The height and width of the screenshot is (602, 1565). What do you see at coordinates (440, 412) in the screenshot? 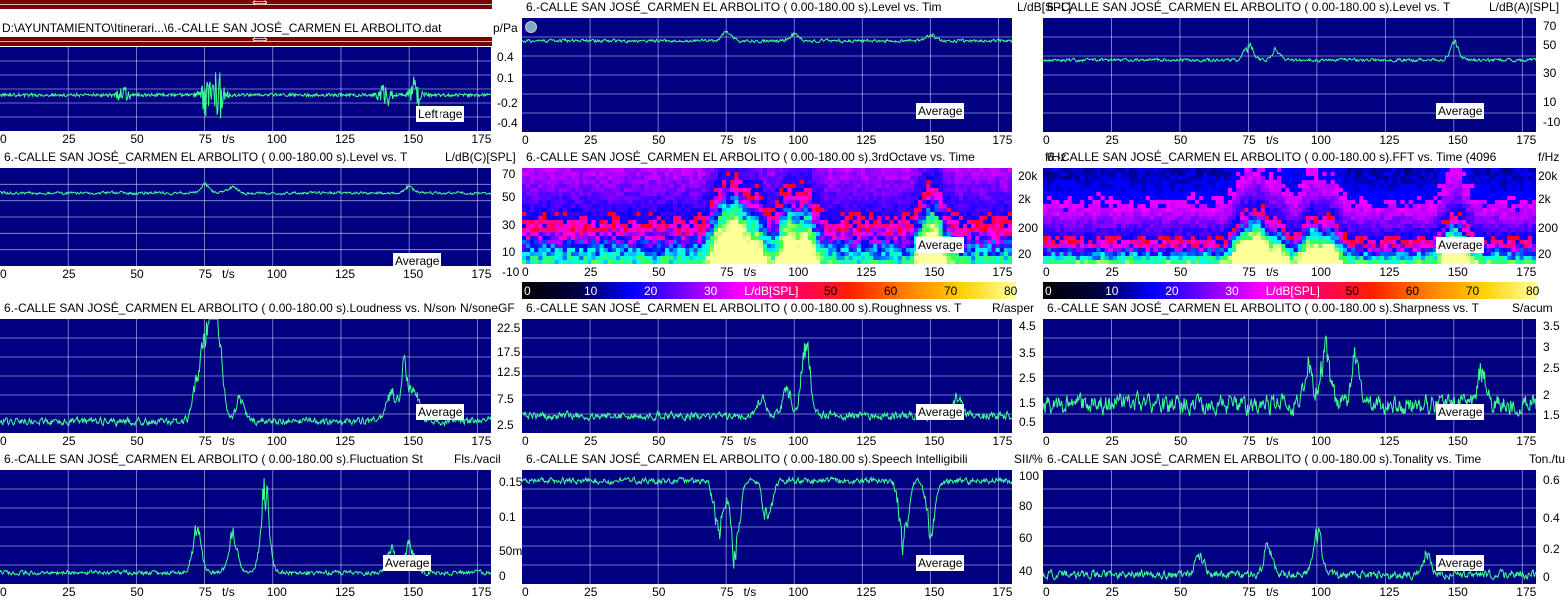
I see `loudness-average-label: Average` at bounding box center [440, 412].